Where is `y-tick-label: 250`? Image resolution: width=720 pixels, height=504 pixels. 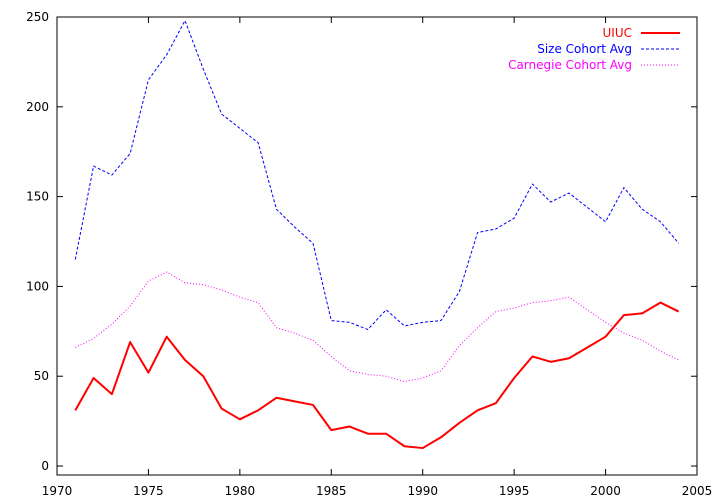 y-tick-label: 250 is located at coordinates (37, 17).